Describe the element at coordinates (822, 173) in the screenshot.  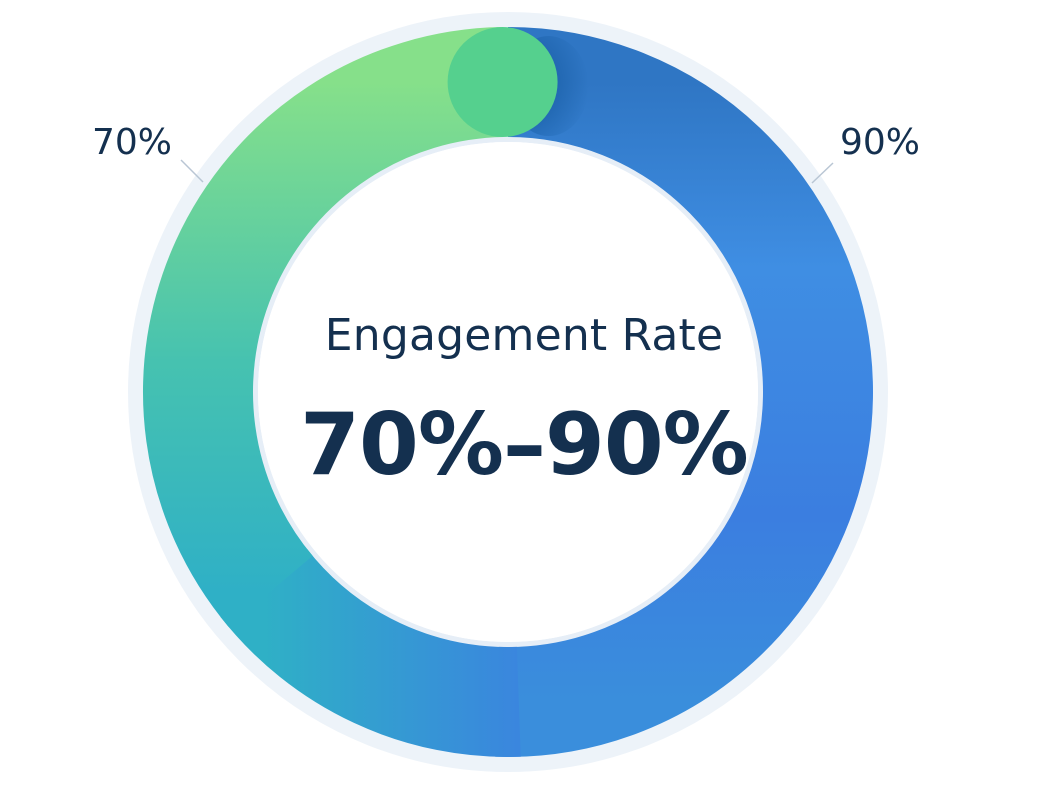
I see `leader-line-right` at that location.